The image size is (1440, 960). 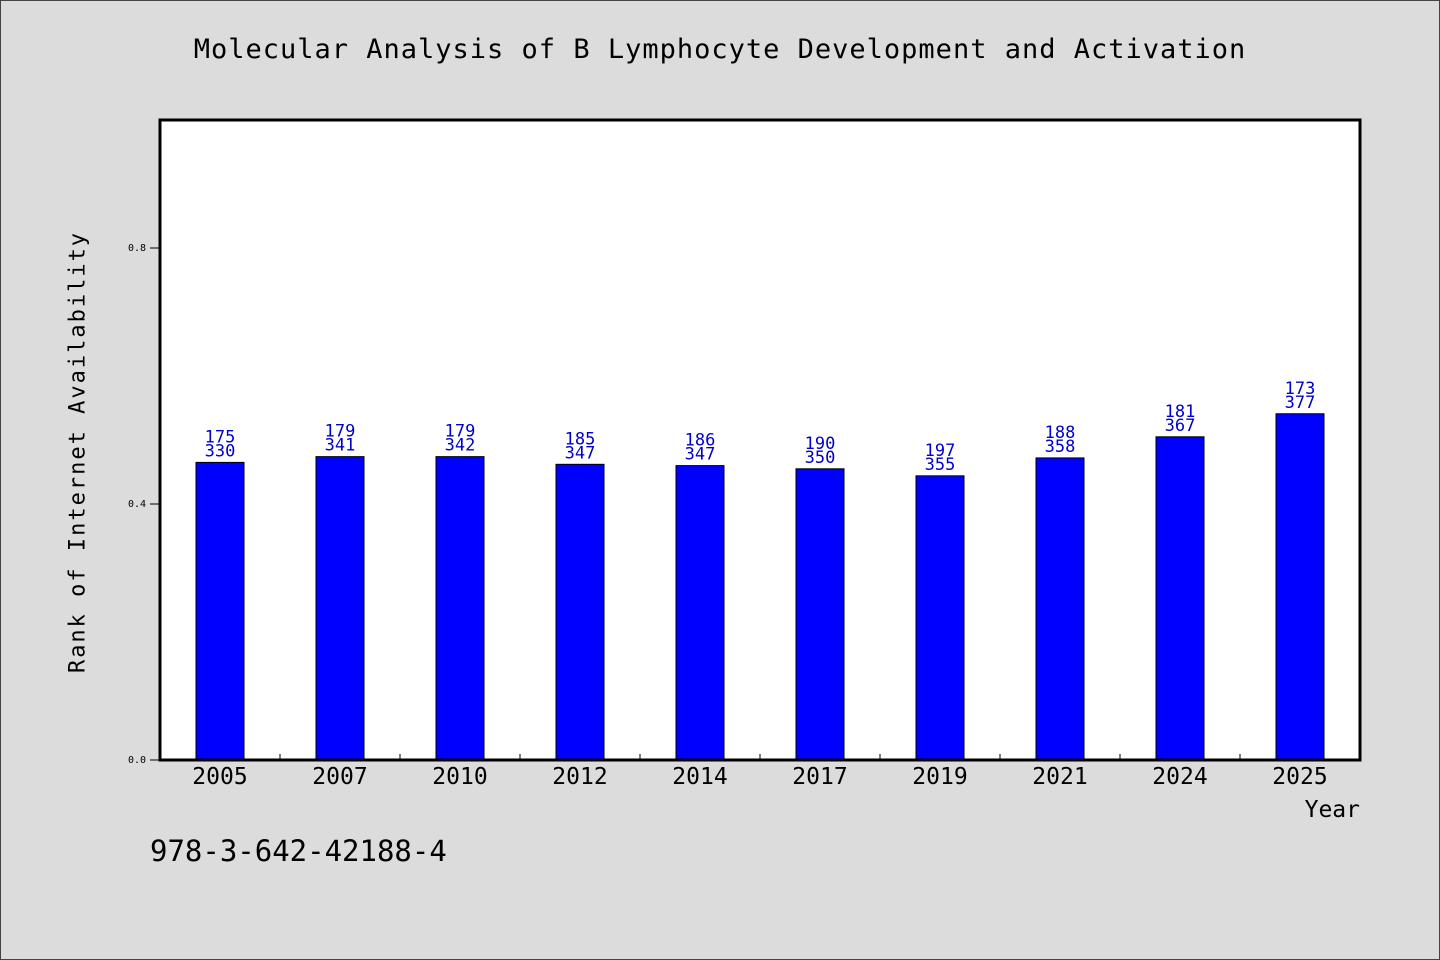 I want to click on x-tick-label: 2019, so click(x=939, y=777).